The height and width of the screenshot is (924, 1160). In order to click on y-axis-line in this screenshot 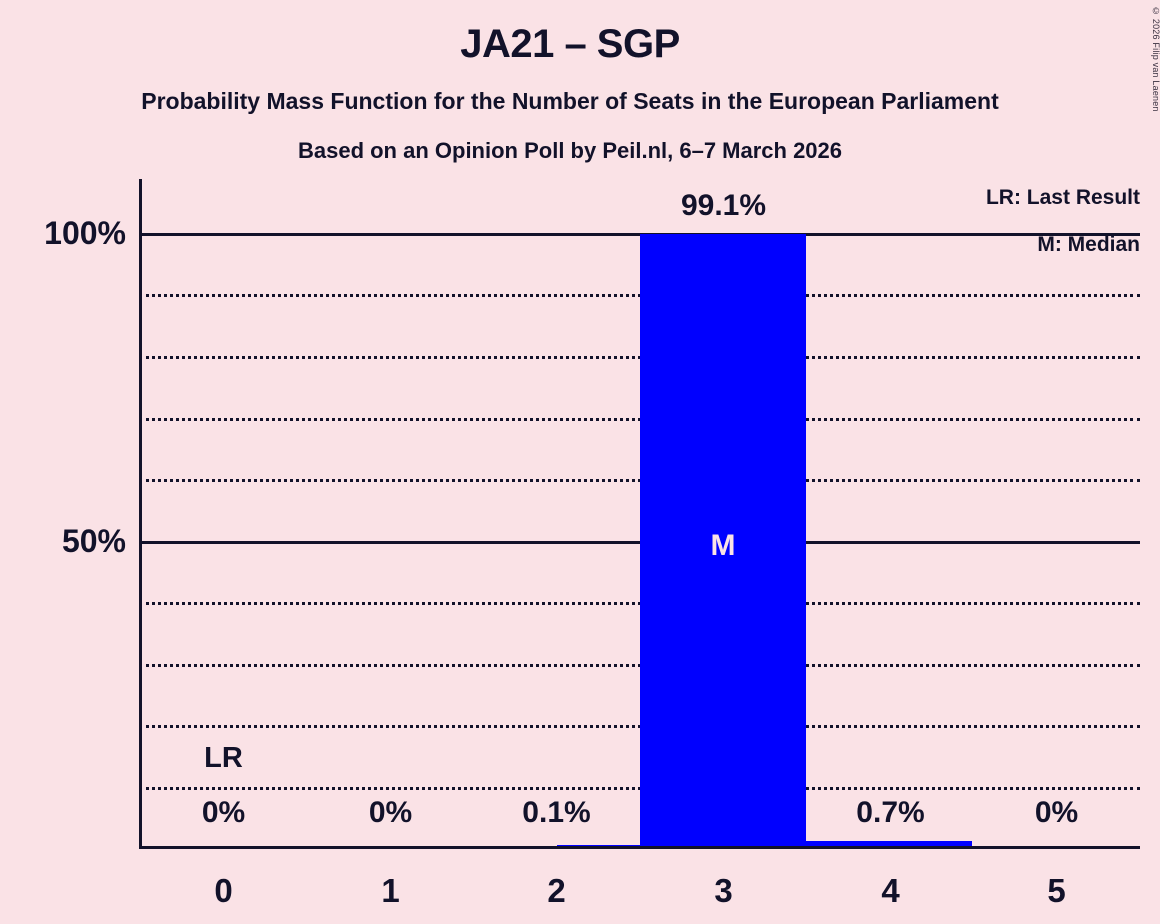, I will do `click(140, 514)`.